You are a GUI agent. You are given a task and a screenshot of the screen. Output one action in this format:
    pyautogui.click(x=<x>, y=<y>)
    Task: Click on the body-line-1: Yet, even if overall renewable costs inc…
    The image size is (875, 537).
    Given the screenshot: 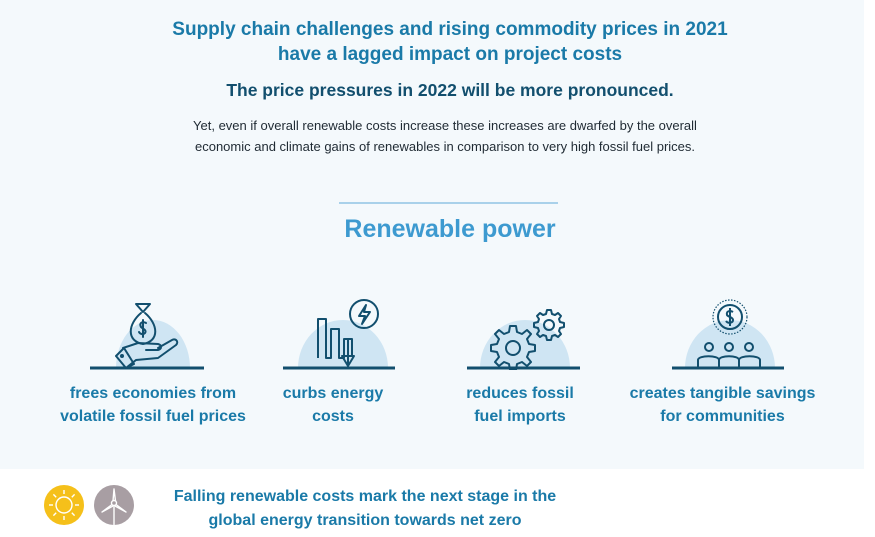 What is the action you would take?
    pyautogui.click(x=445, y=125)
    